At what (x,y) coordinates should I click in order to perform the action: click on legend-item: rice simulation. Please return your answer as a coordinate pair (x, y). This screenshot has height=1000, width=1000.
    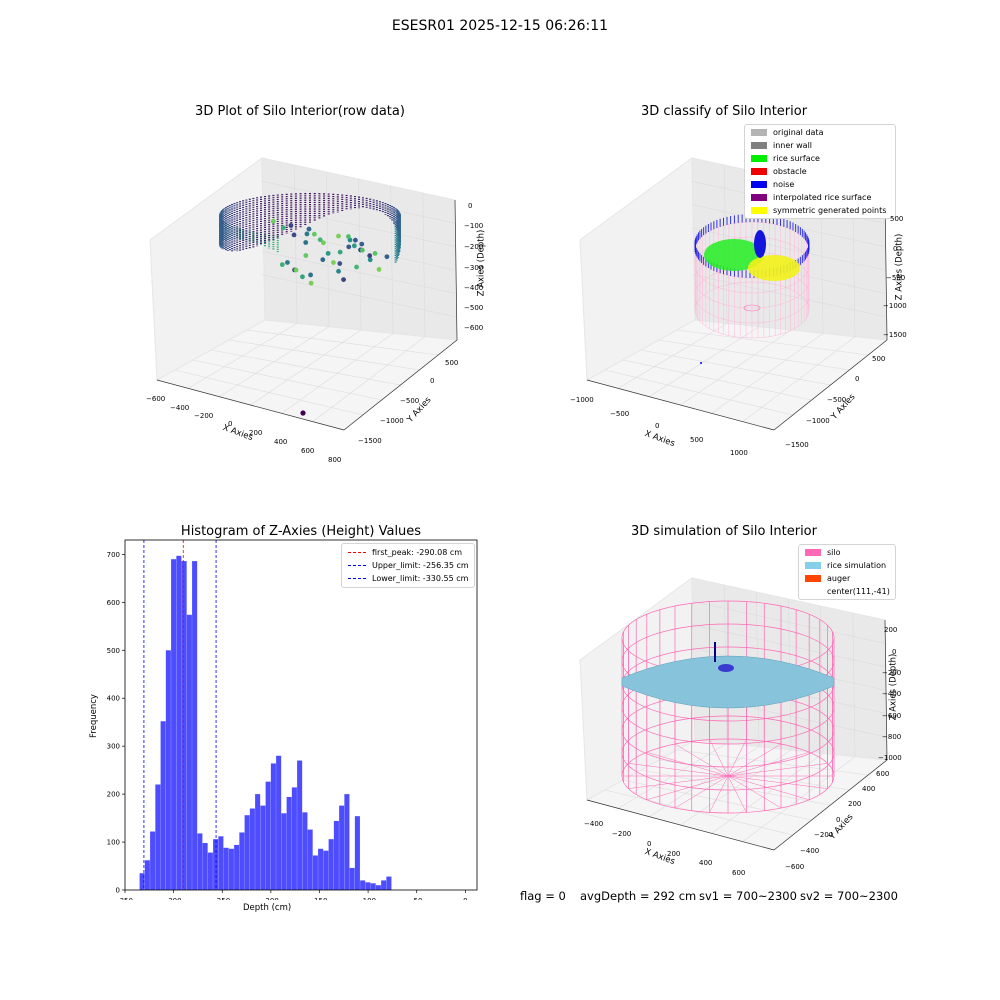
    Looking at the image, I should click on (847, 565).